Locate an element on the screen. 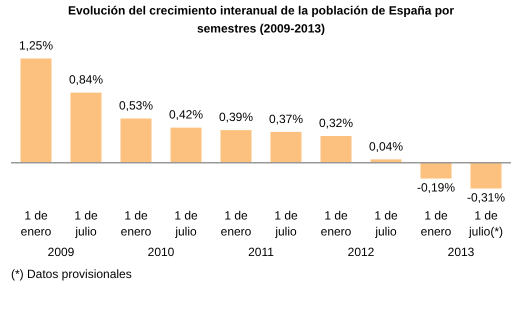 This screenshot has width=532, height=325. data-label: 0,42% is located at coordinates (186, 115).